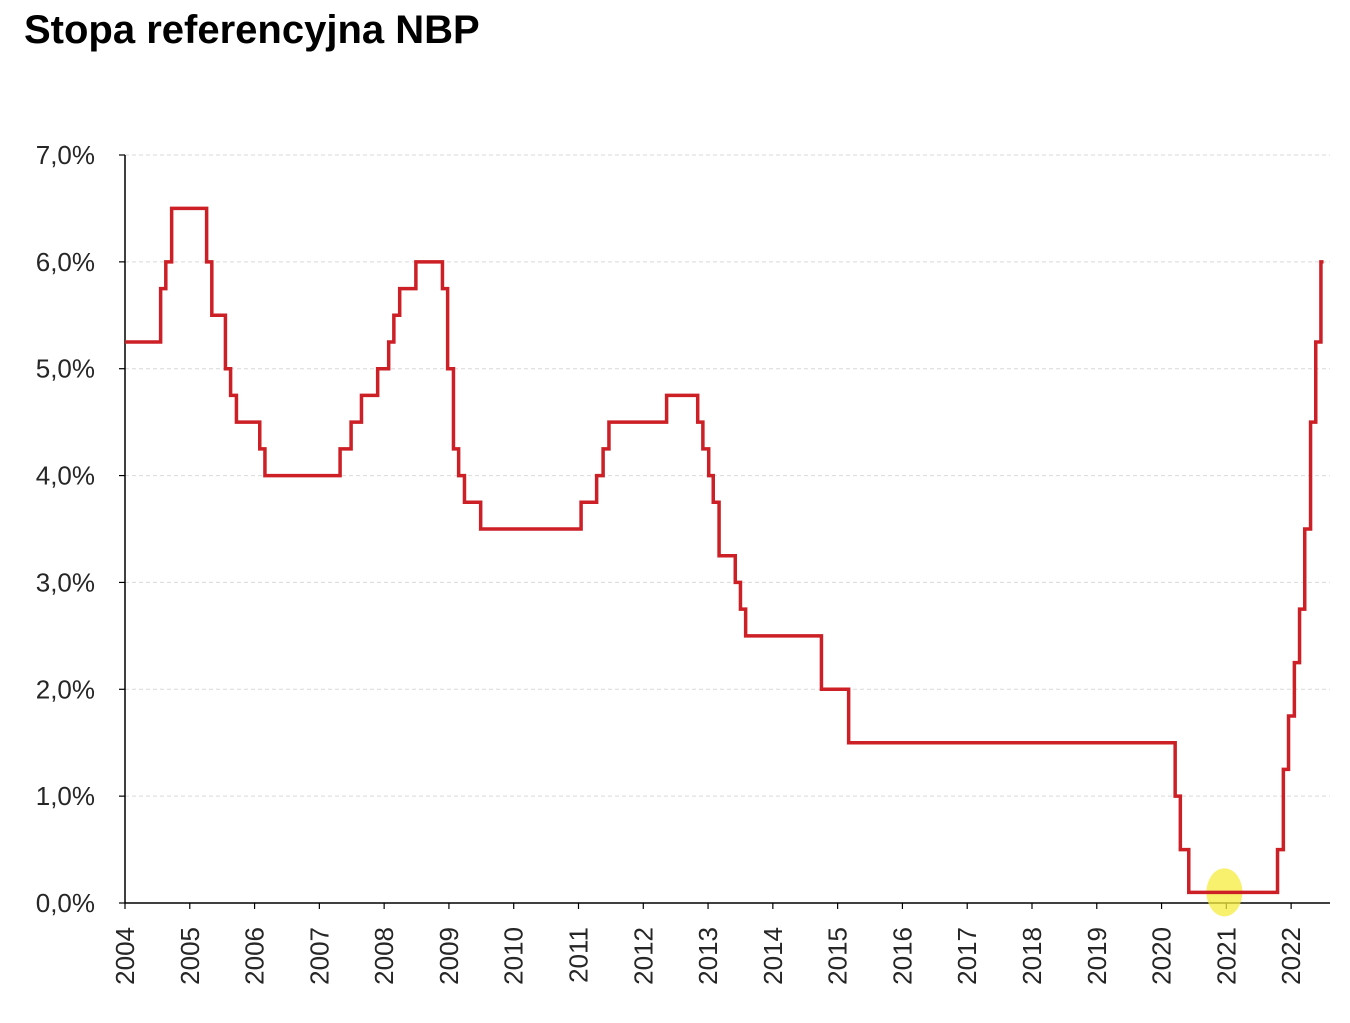  What do you see at coordinates (967, 956) in the screenshot?
I see `x-tick-label: 2017` at bounding box center [967, 956].